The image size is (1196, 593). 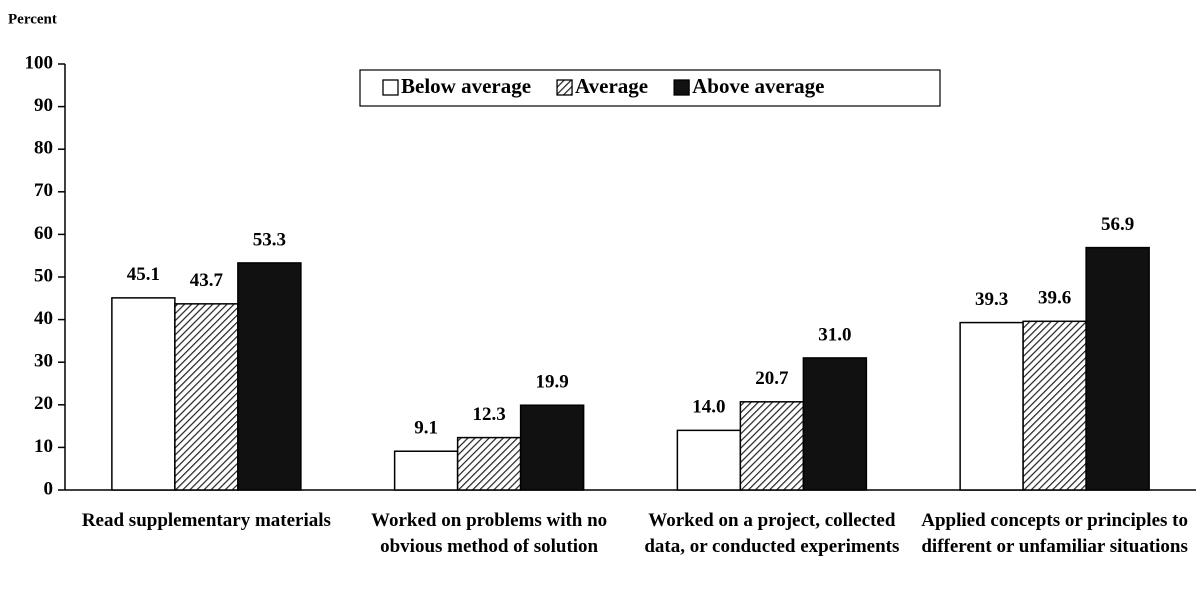 I want to click on value-label: 39.3, so click(x=991, y=299).